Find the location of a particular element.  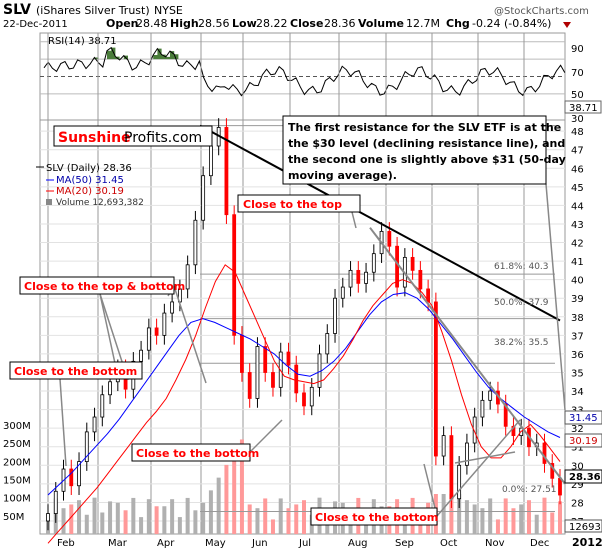

fib-label-000: 0.0%: 27.51 is located at coordinates (529, 490).